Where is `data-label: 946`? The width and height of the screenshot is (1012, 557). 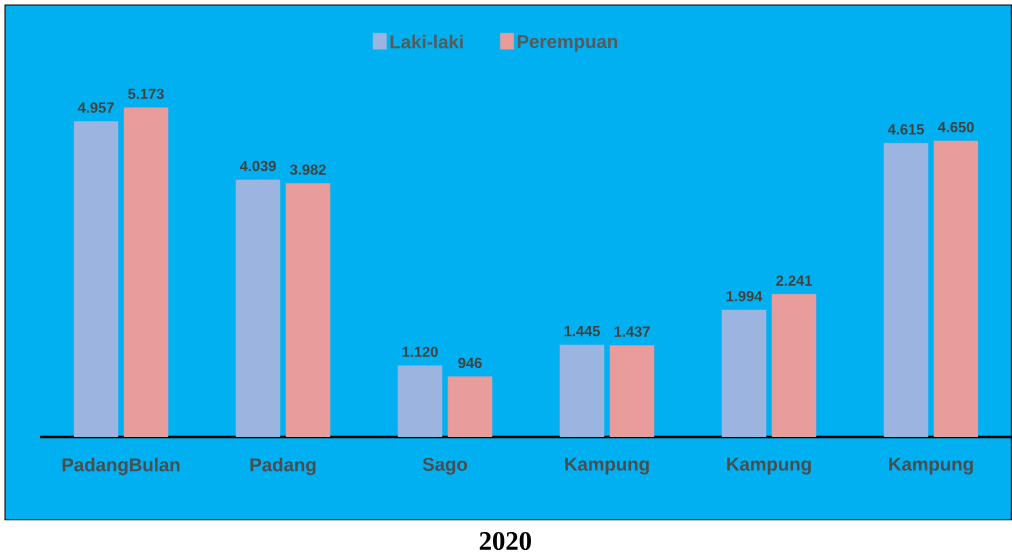 data-label: 946 is located at coordinates (470, 363).